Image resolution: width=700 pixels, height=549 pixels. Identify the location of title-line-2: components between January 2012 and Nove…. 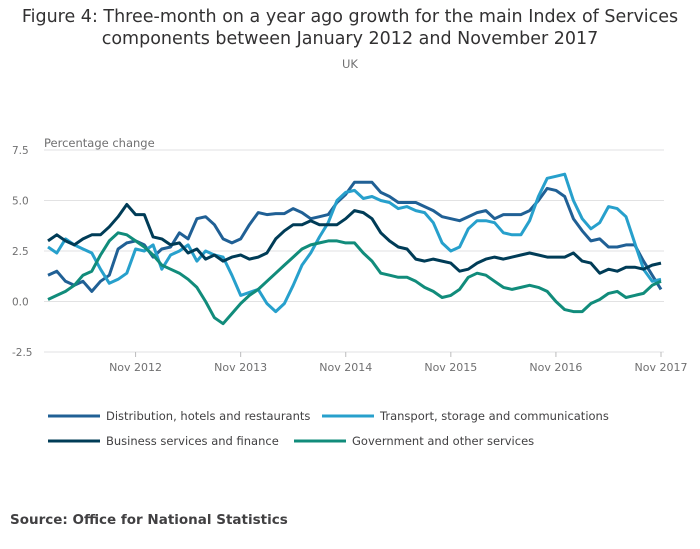
(350, 39).